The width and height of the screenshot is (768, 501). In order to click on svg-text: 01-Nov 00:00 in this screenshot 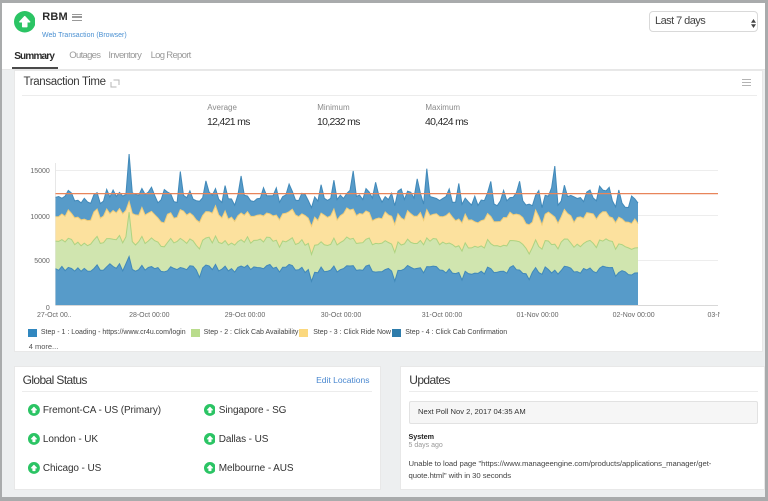, I will do `click(537, 315)`.